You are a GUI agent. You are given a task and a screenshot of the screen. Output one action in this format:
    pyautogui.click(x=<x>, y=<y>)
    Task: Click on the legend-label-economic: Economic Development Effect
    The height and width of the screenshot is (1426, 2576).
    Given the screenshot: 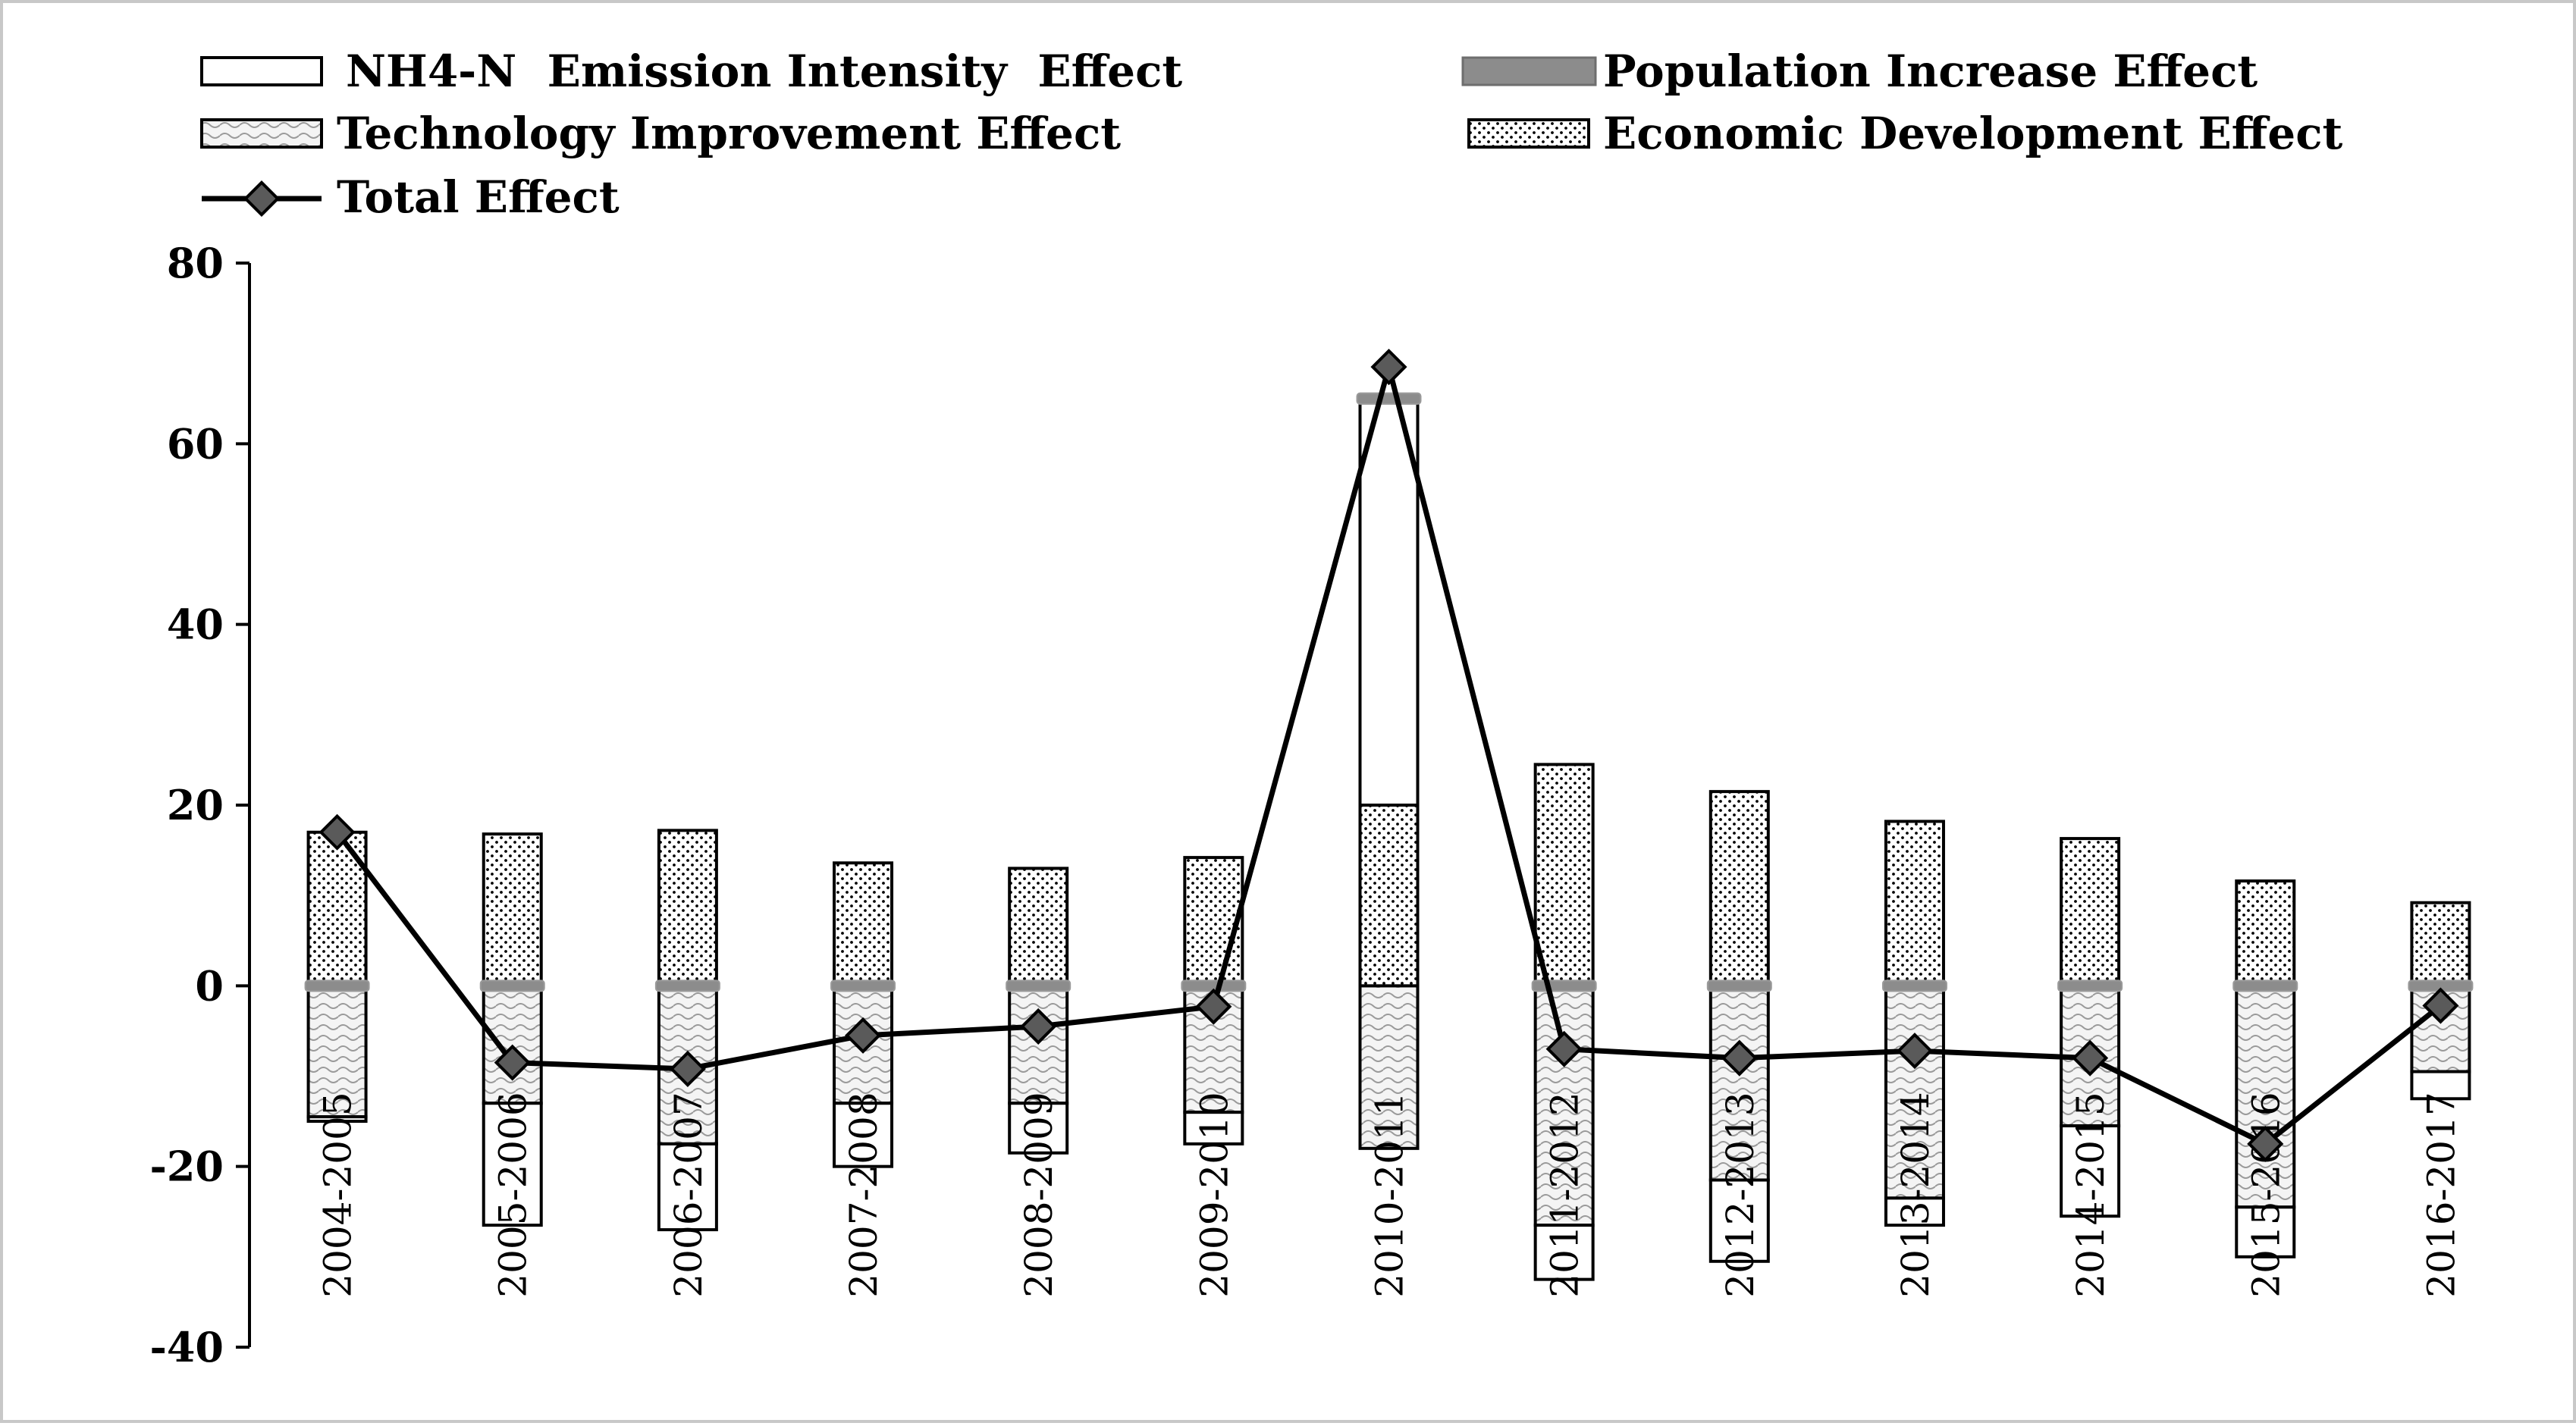 What is the action you would take?
    pyautogui.click(x=1973, y=133)
    